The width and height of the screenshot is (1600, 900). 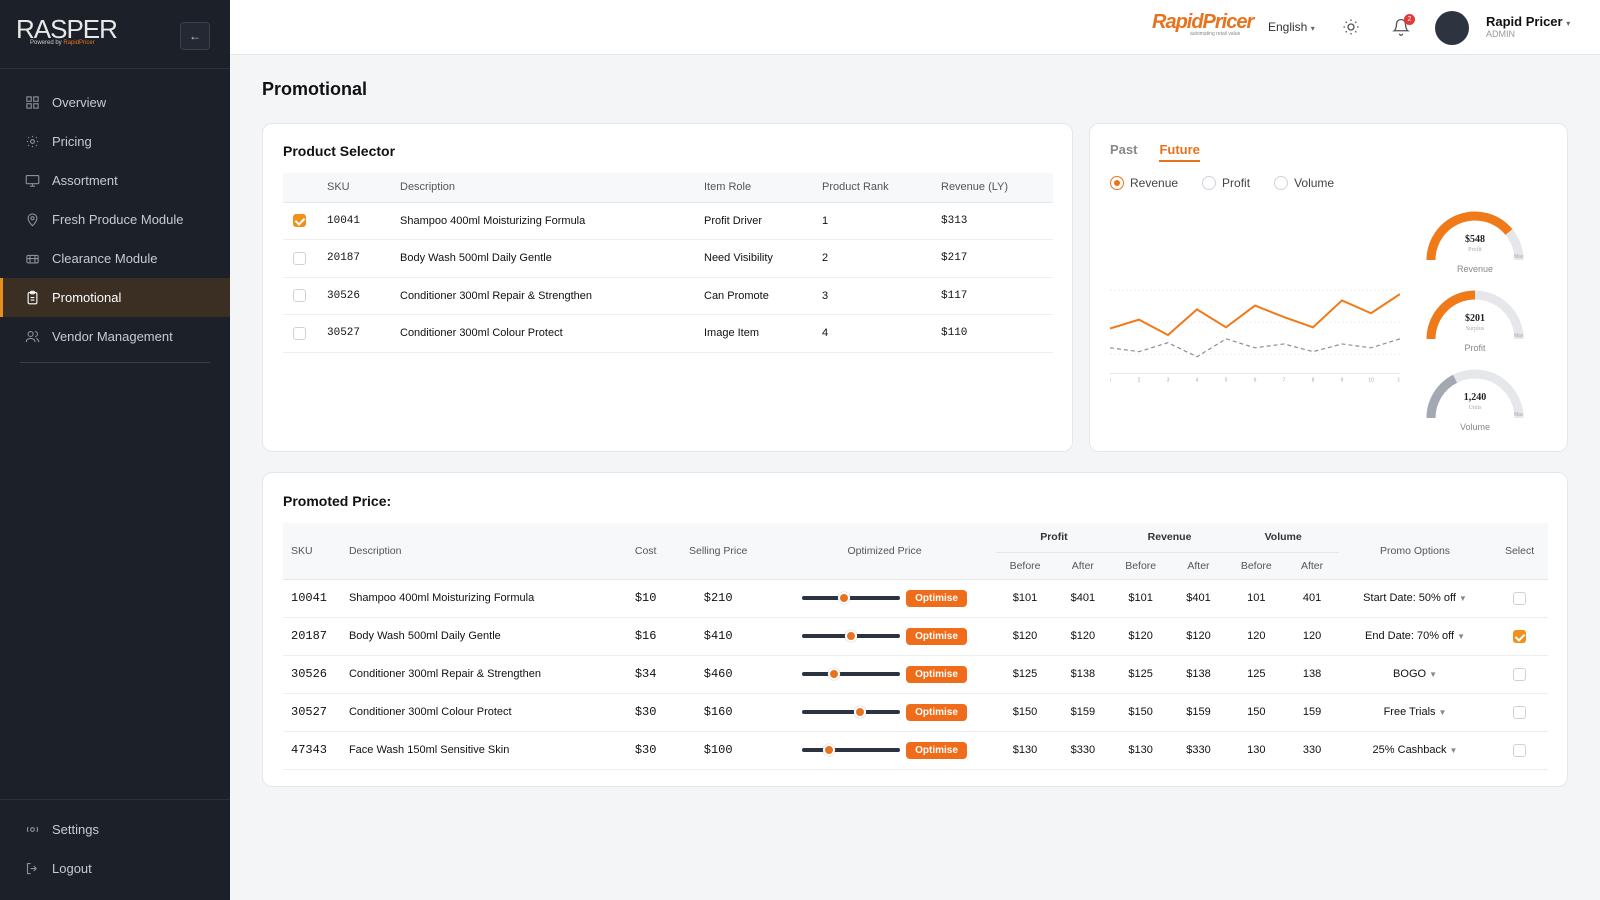 I want to click on logout-icon, so click(x=32, y=869).